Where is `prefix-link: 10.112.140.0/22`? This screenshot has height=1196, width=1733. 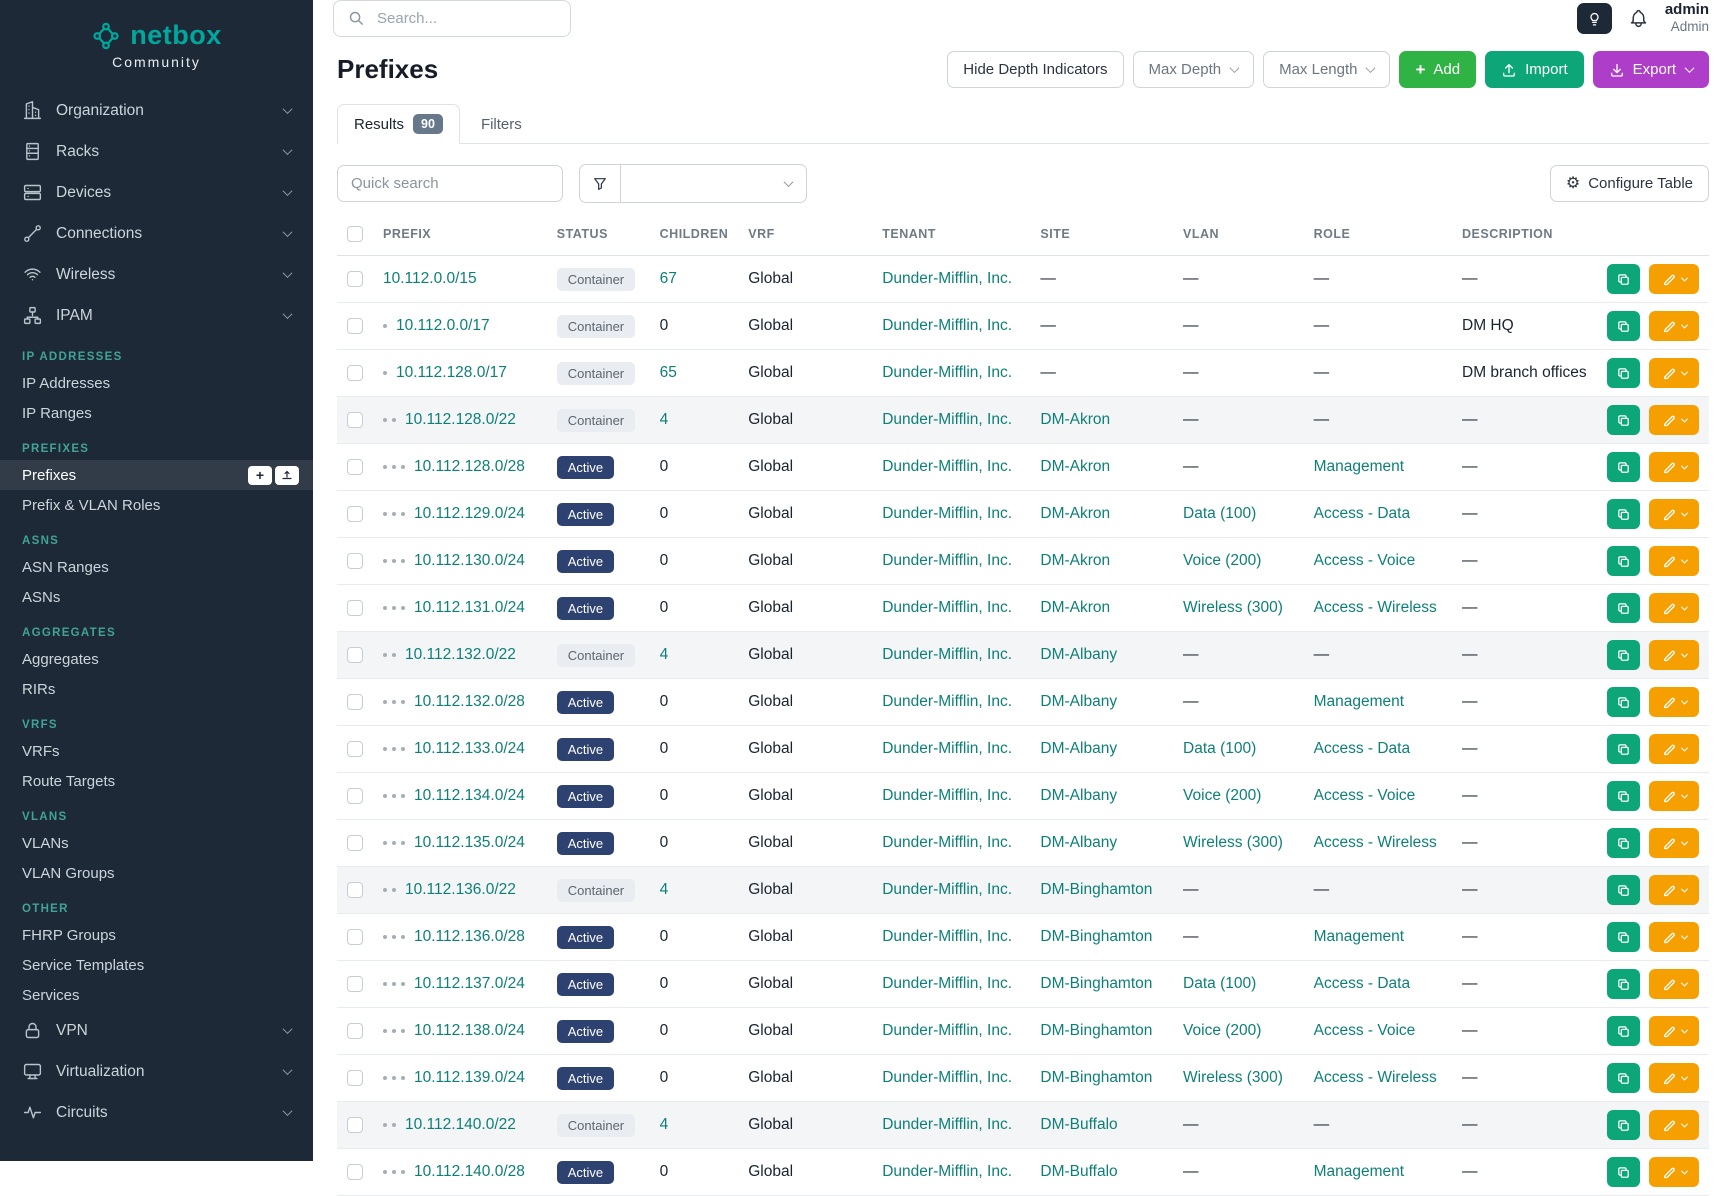
prefix-link: 10.112.140.0/22 is located at coordinates (460, 1124).